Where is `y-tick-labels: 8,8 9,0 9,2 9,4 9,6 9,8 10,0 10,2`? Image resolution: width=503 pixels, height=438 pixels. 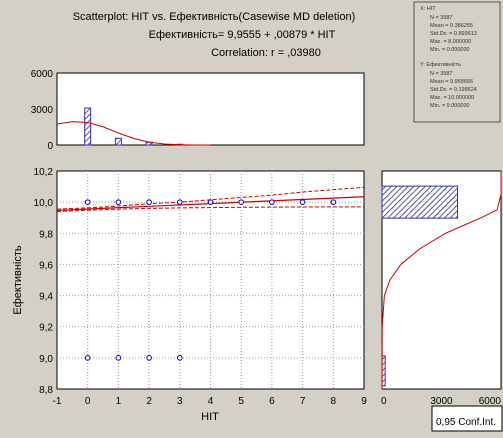
y-tick-labels: 8,8 9,0 9,2 9,4 9,6 9,8 10,0 10,2 is located at coordinates (44, 281).